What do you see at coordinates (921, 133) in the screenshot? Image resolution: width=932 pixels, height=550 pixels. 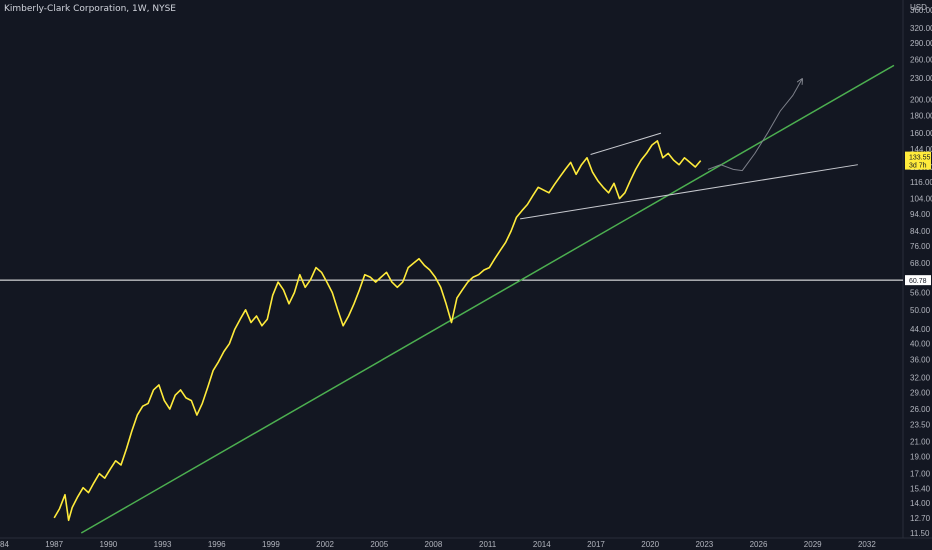 I see `y-tick-label: 160.00` at bounding box center [921, 133].